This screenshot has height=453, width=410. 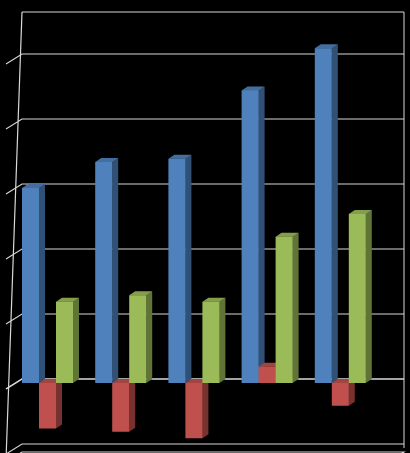 I want to click on chart-floor, so click(x=212, y=452).